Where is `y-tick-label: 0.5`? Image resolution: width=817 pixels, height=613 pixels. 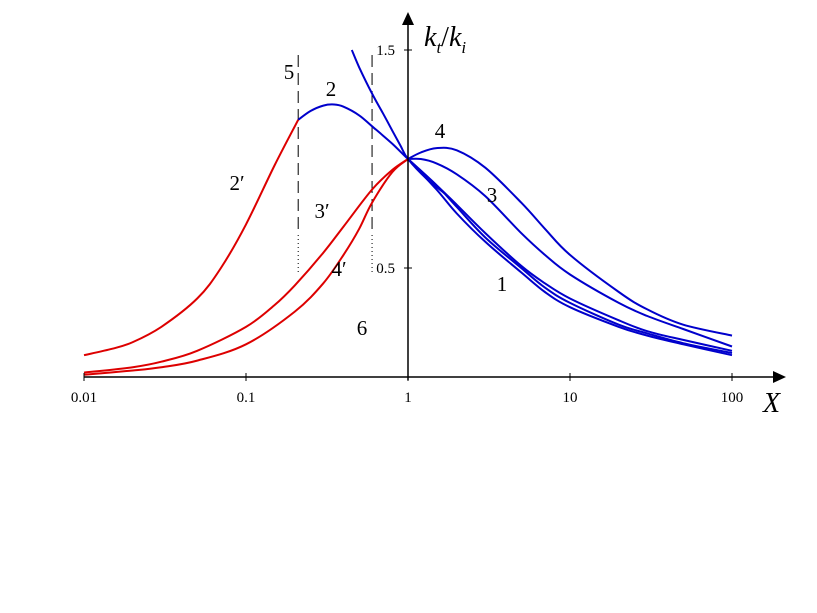 y-tick-label: 0.5 is located at coordinates (385, 269).